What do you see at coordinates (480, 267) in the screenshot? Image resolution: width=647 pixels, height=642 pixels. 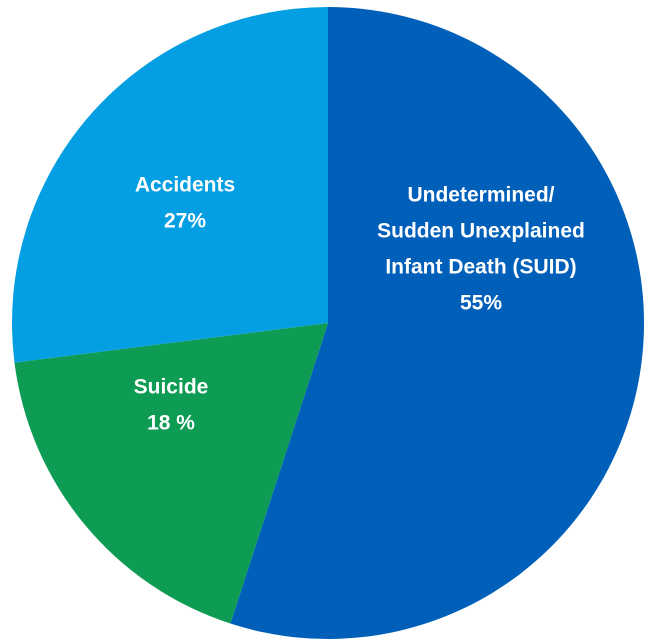 I see `slice-name-label: Infant Death (SUID)` at bounding box center [480, 267].